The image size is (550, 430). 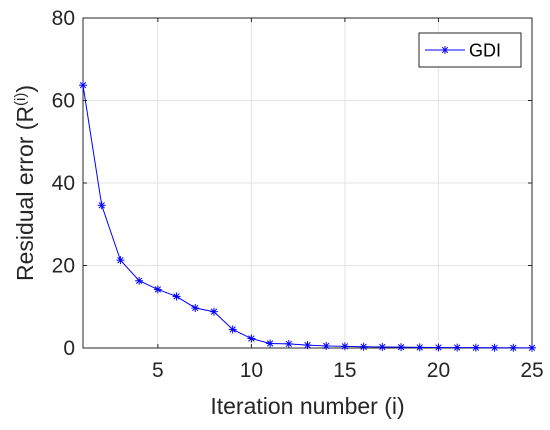 What do you see at coordinates (25, 89) in the screenshot?
I see `y-axis-label-close: )` at bounding box center [25, 89].